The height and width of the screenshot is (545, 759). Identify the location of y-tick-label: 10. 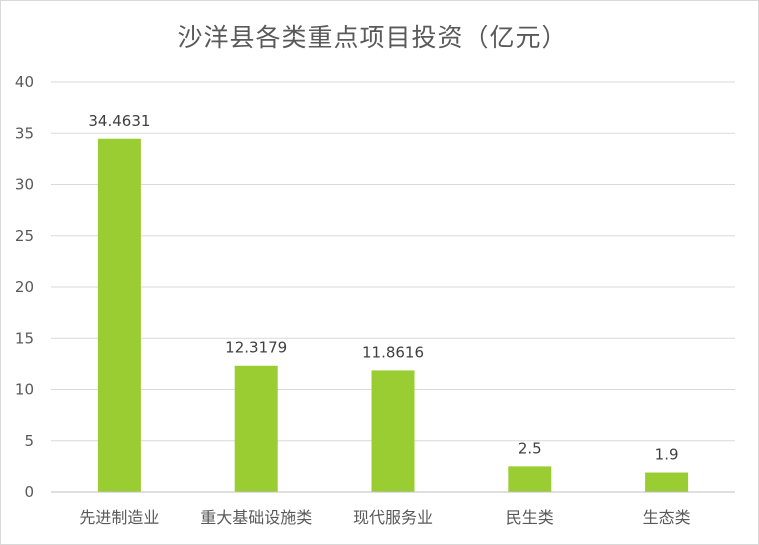
(24, 390).